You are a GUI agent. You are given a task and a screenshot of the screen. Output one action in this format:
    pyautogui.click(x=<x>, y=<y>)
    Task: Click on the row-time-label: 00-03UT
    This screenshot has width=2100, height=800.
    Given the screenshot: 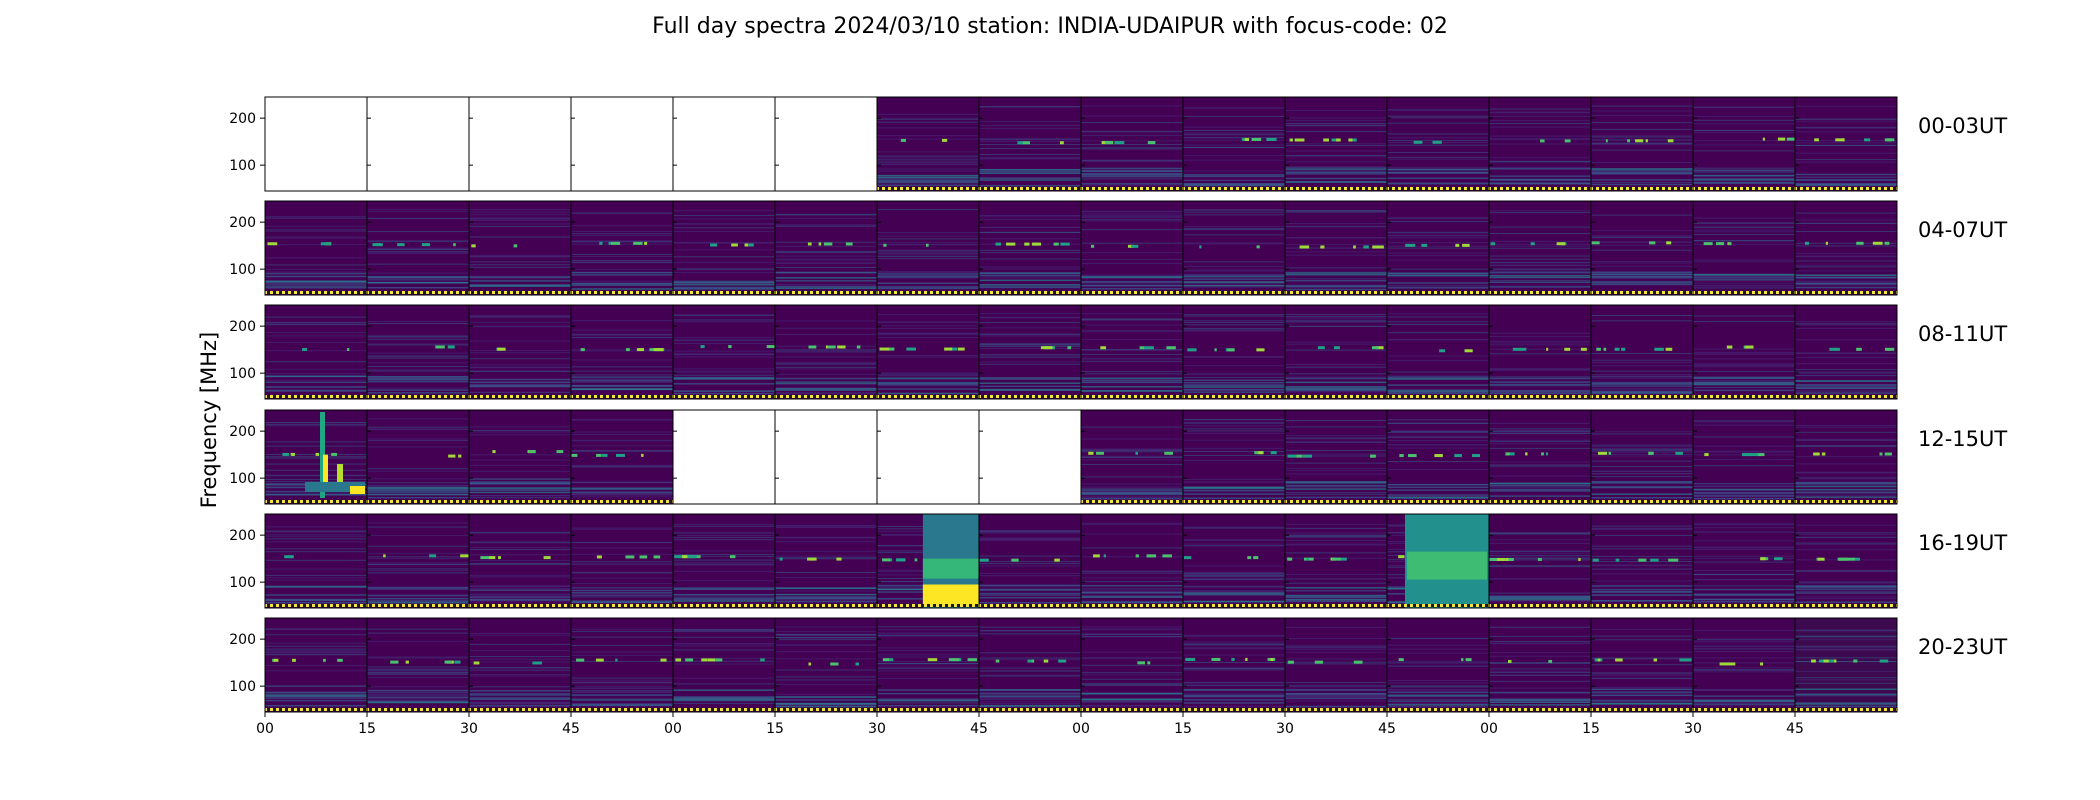 What is the action you would take?
    pyautogui.click(x=1962, y=126)
    